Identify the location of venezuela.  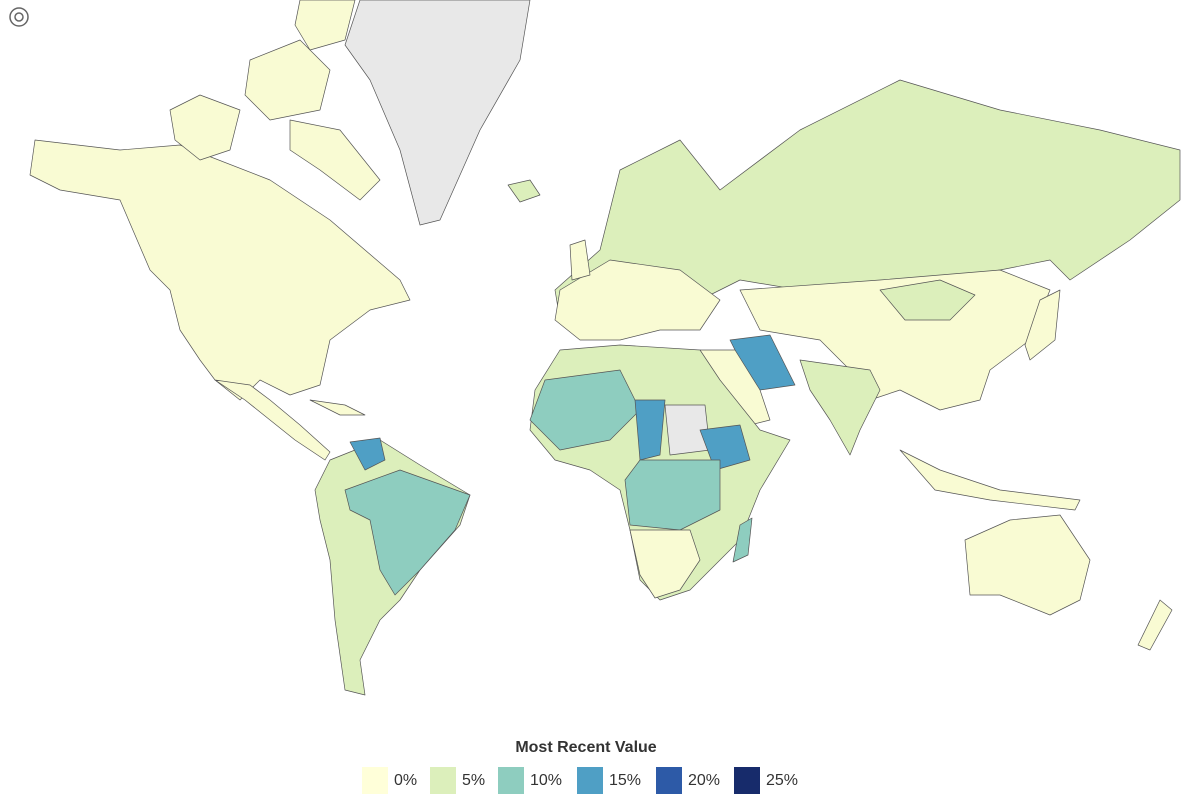
(367, 454).